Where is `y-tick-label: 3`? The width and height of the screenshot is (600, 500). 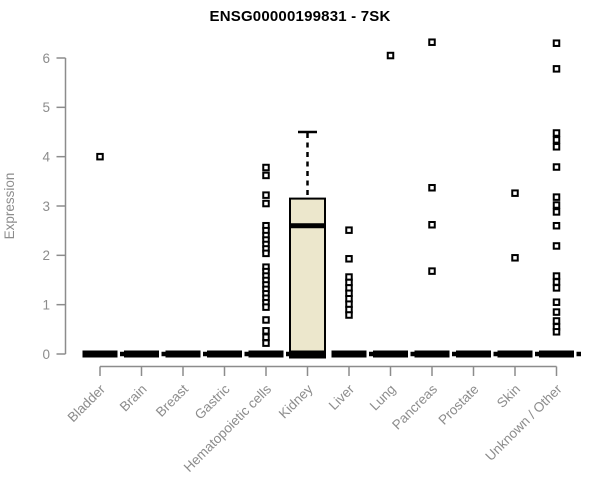 y-tick-label: 3 is located at coordinates (46, 206).